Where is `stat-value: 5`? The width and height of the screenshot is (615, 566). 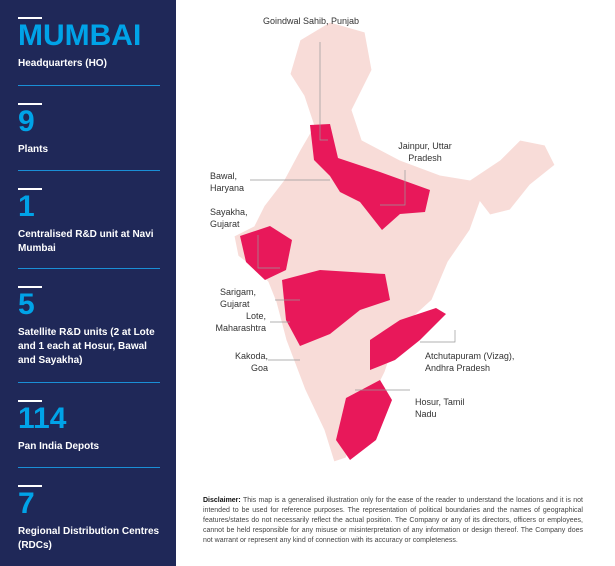
stat-value: 5 is located at coordinates (26, 304).